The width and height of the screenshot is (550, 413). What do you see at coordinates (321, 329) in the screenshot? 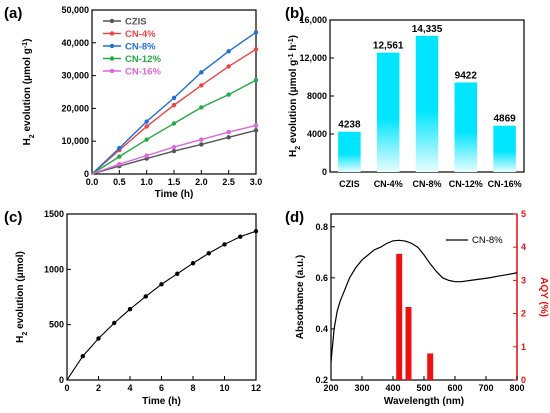
I see `panel-d-ytick-label: 0.4` at bounding box center [321, 329].